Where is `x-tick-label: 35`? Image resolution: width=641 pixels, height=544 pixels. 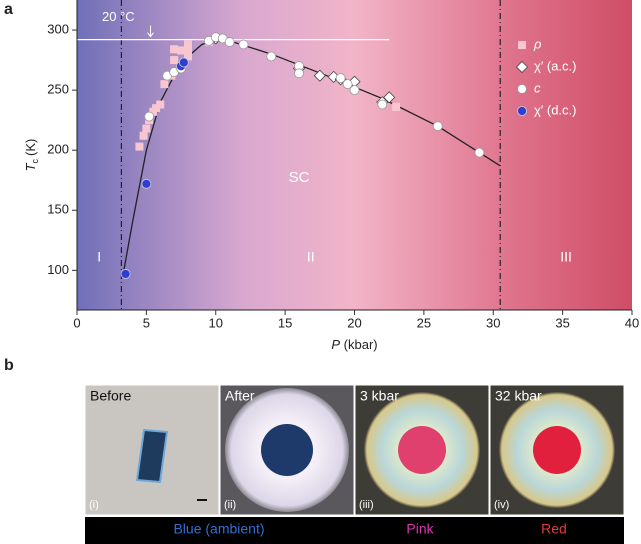 x-tick-label: 35 is located at coordinates (562, 322).